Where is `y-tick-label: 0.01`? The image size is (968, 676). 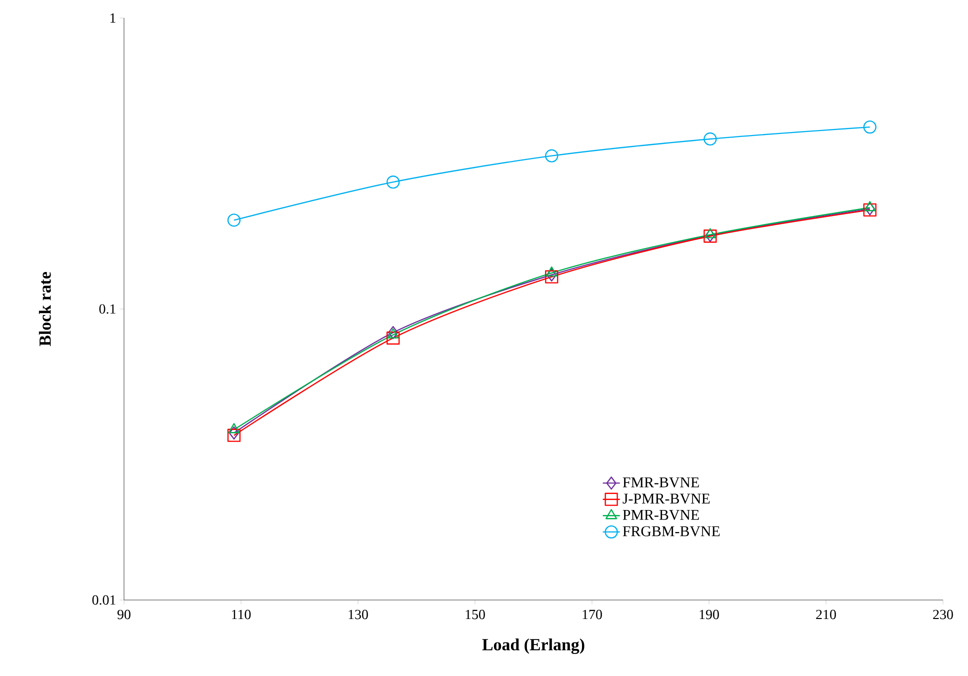
y-tick-label: 0.01 is located at coordinates (104, 600).